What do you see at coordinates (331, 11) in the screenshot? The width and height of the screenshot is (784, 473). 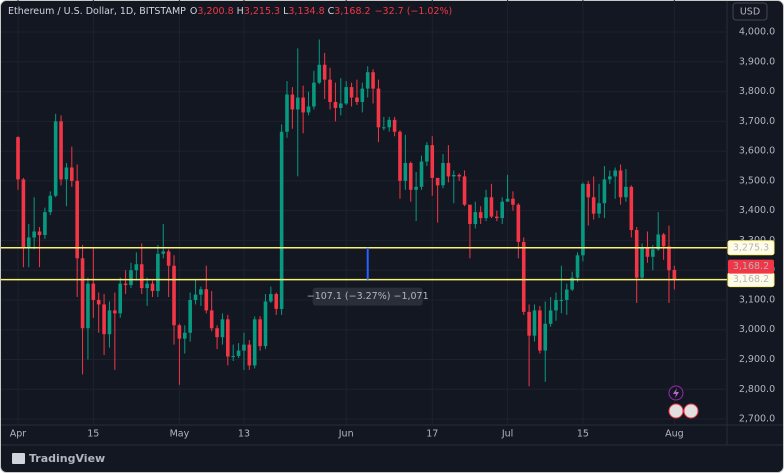 I see `c-key: C` at bounding box center [331, 11].